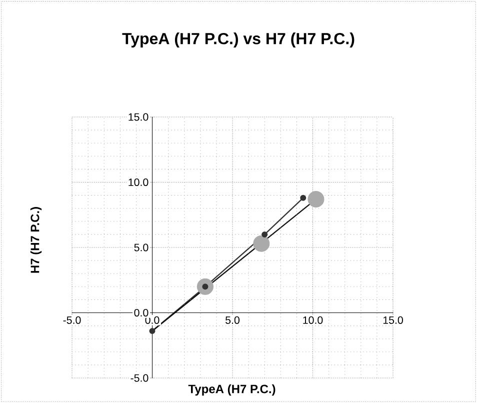 The image size is (477, 403). Describe the element at coordinates (313, 320) in the screenshot. I see `x-tick-label: 10.0` at that location.